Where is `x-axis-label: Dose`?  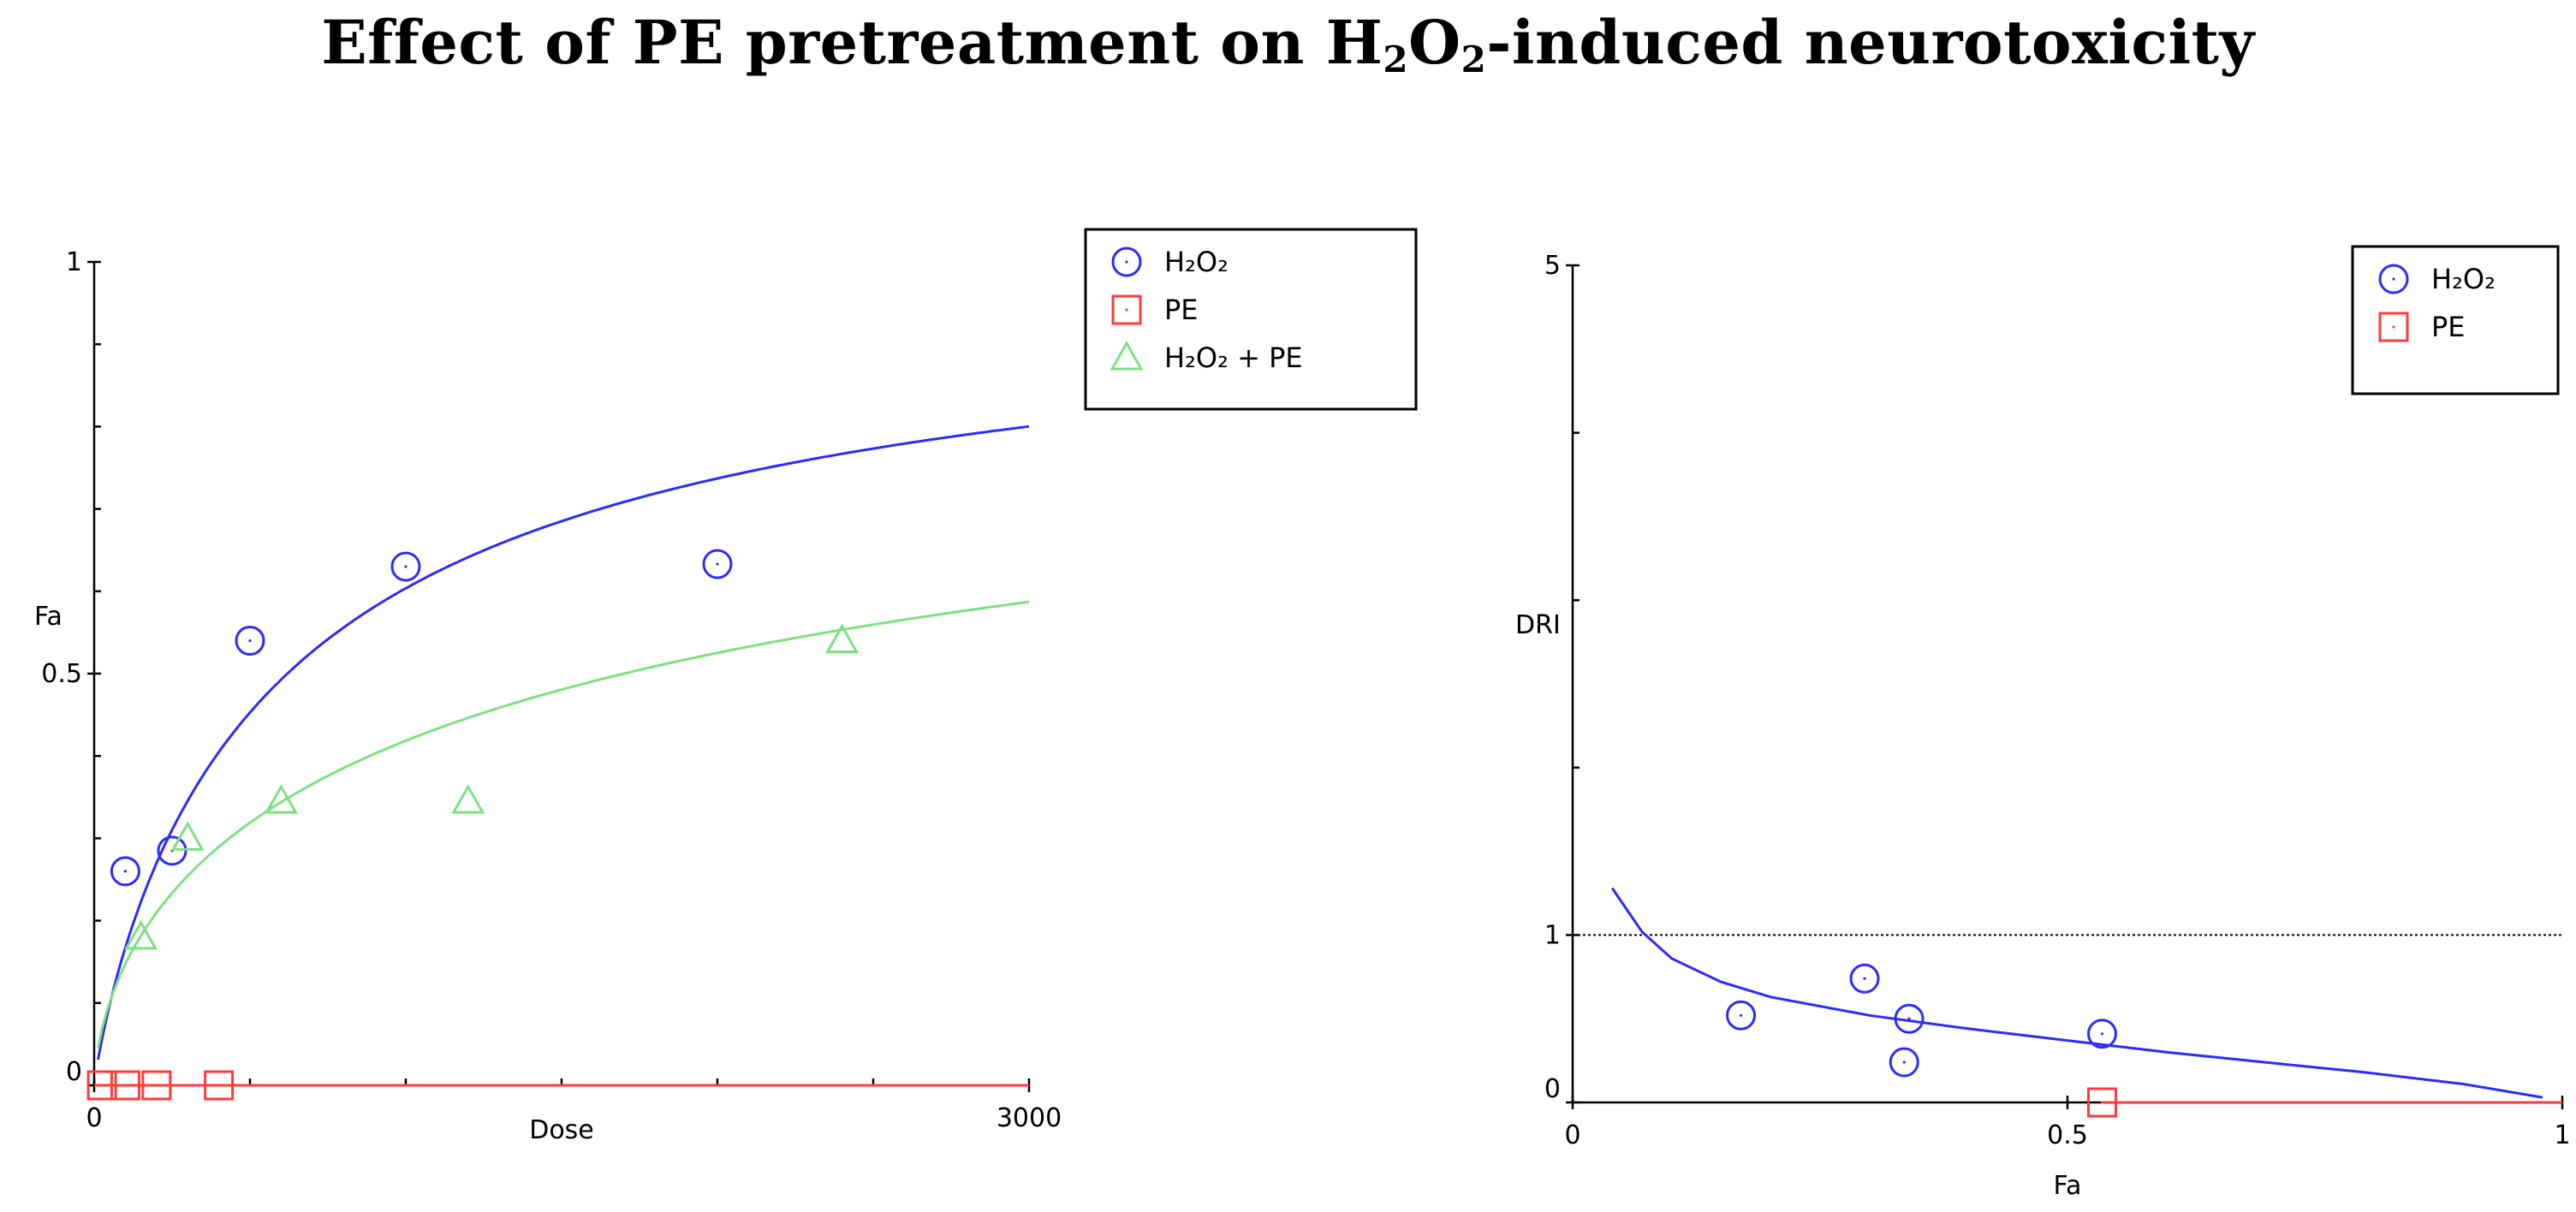 x-axis-label: Dose is located at coordinates (561, 1130).